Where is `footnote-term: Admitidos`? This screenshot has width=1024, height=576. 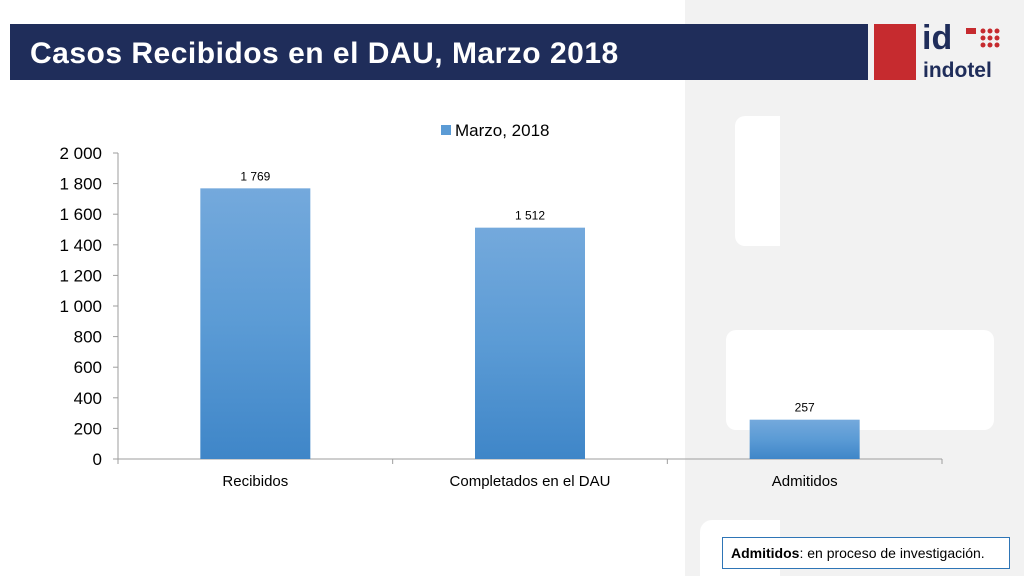
footnote-term: Admitidos is located at coordinates (765, 553).